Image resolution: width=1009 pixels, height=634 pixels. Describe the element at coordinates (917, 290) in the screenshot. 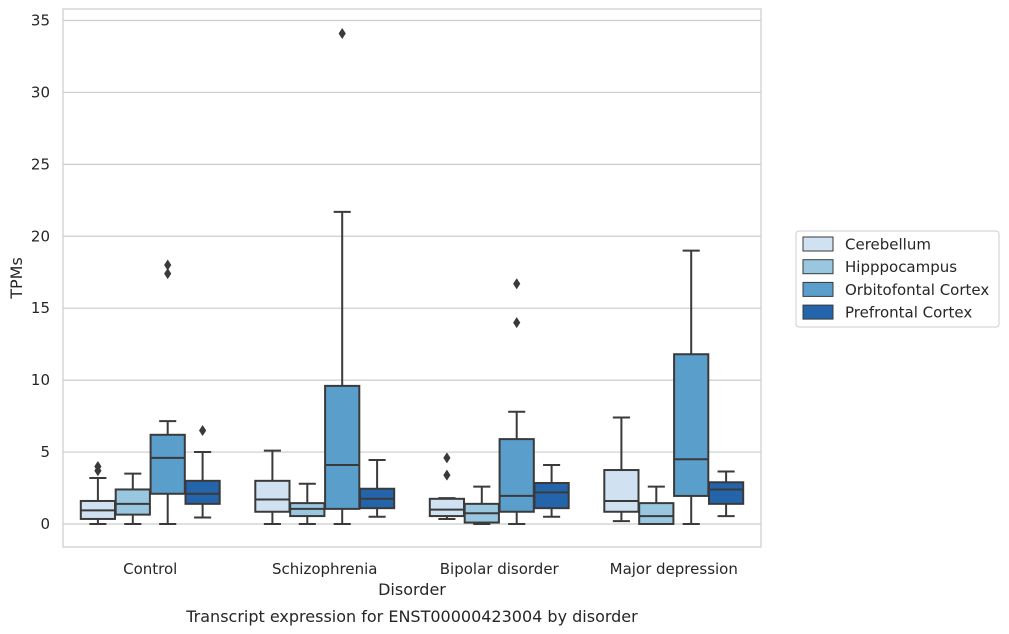

I see `legend-label: Orbitofontal Cortex` at that location.